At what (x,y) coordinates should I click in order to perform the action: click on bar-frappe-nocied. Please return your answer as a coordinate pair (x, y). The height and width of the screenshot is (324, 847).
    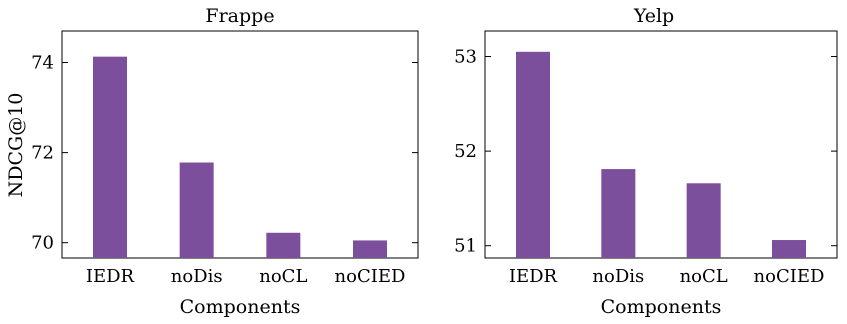
    Looking at the image, I should click on (370, 249).